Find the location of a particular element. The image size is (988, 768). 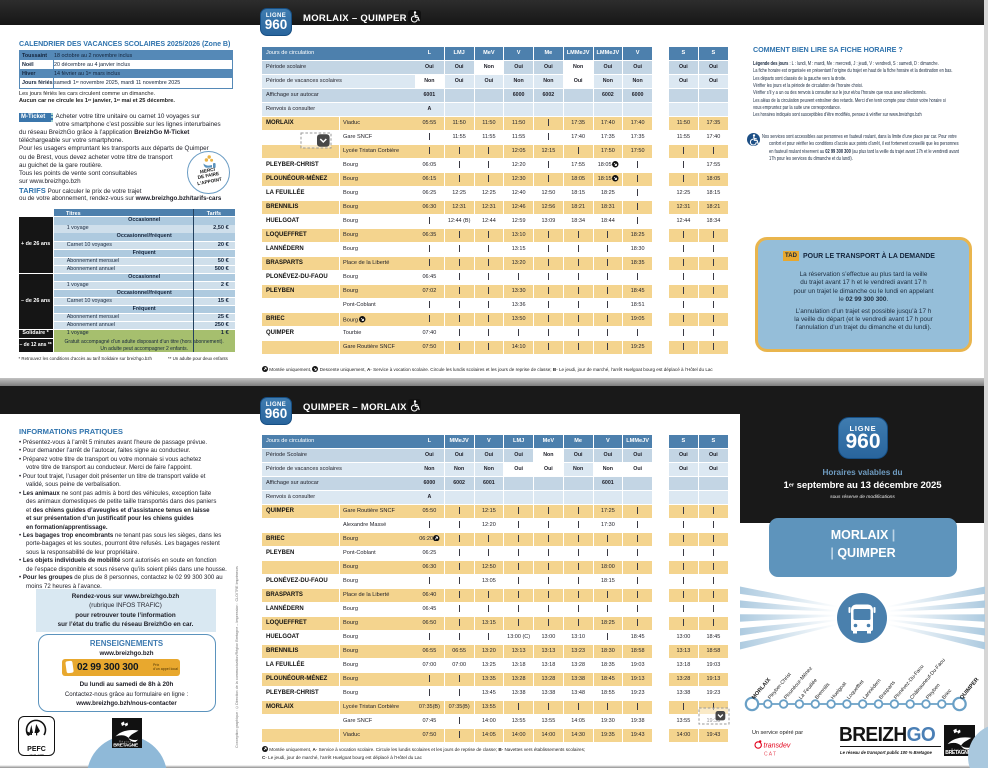

svg-text: transdev is located at coordinates (777, 746).